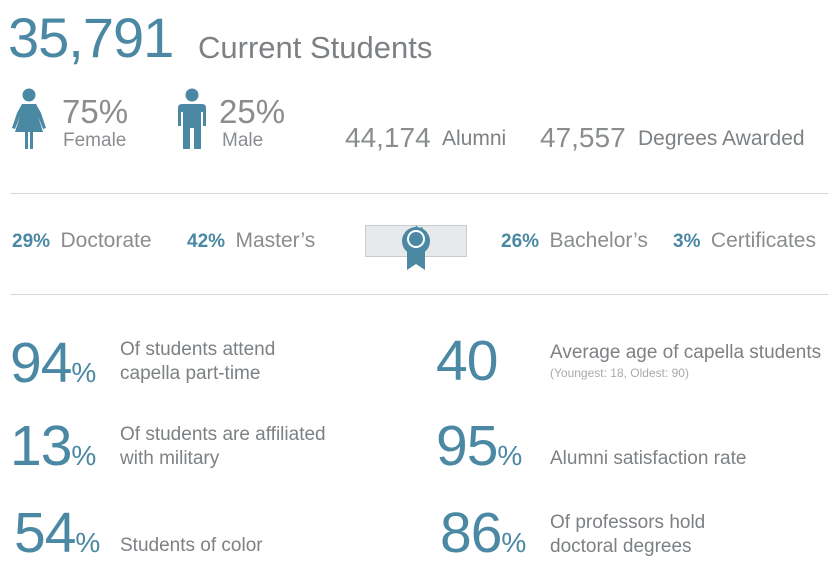 The width and height of the screenshot is (840, 583). I want to click on degree-bachelors: 26% Bachelor’s, so click(574, 241).